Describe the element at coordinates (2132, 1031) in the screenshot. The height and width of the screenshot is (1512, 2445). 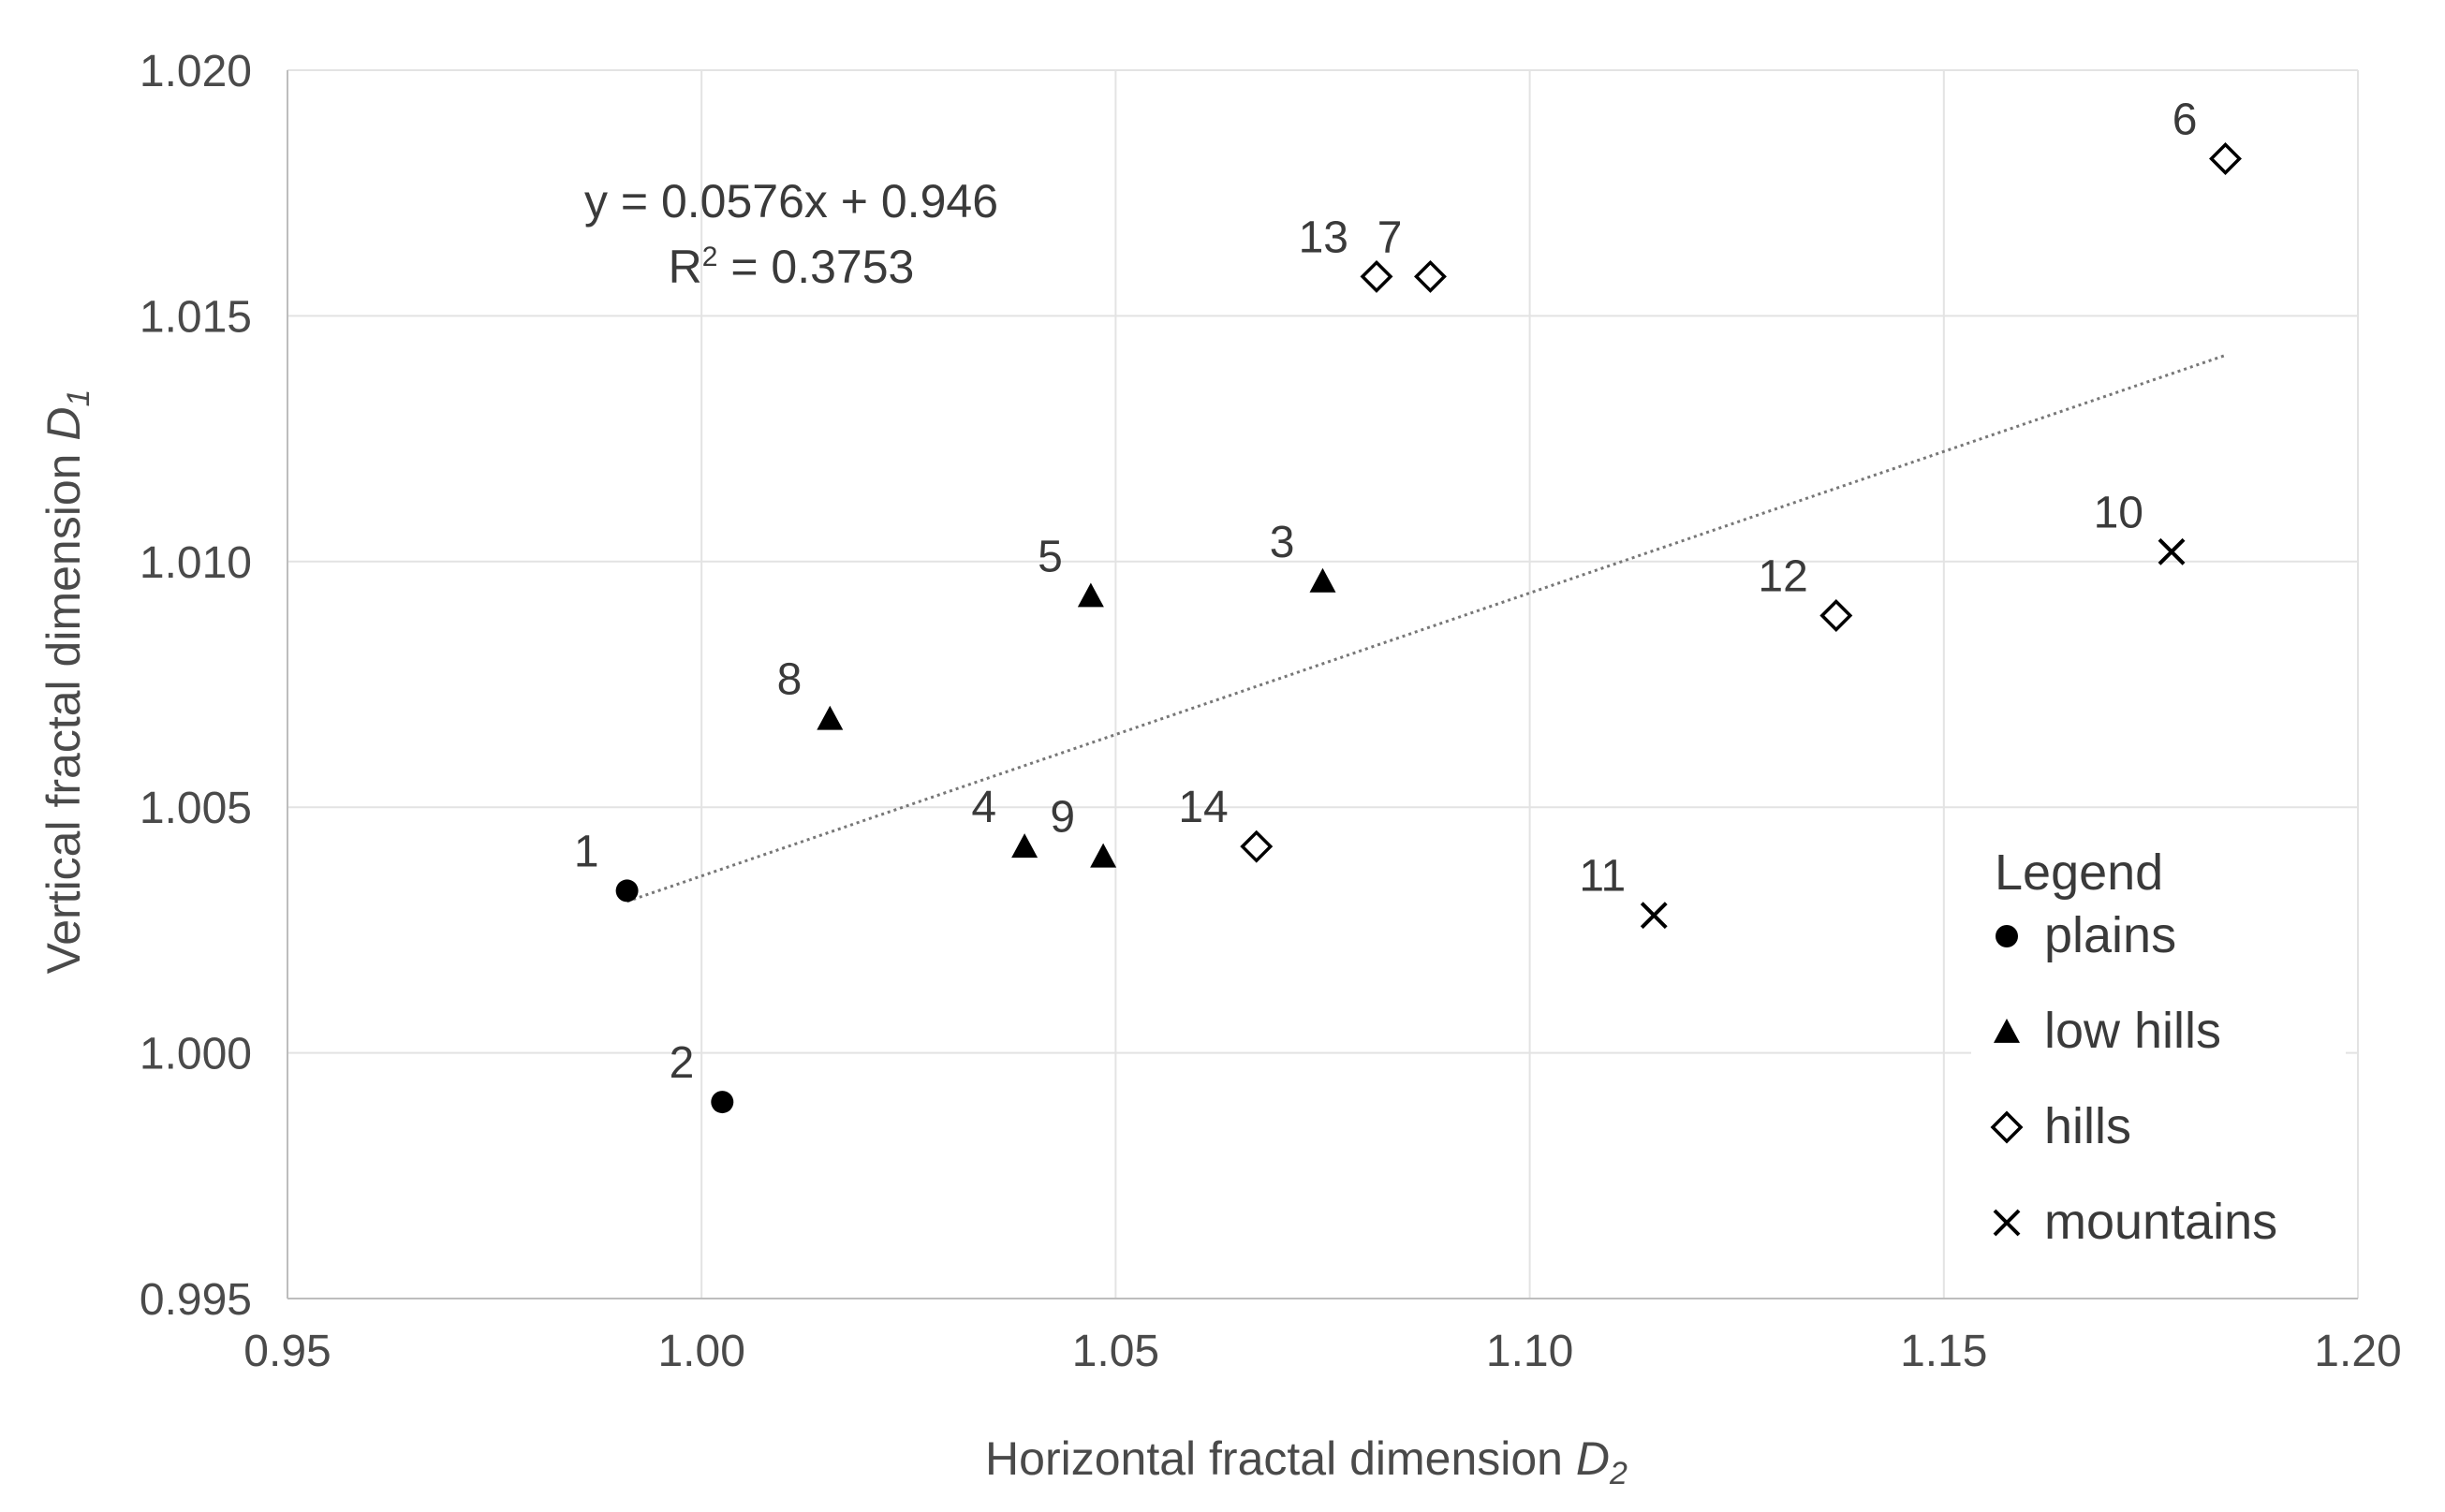
I see `legend-label: low hills` at that location.